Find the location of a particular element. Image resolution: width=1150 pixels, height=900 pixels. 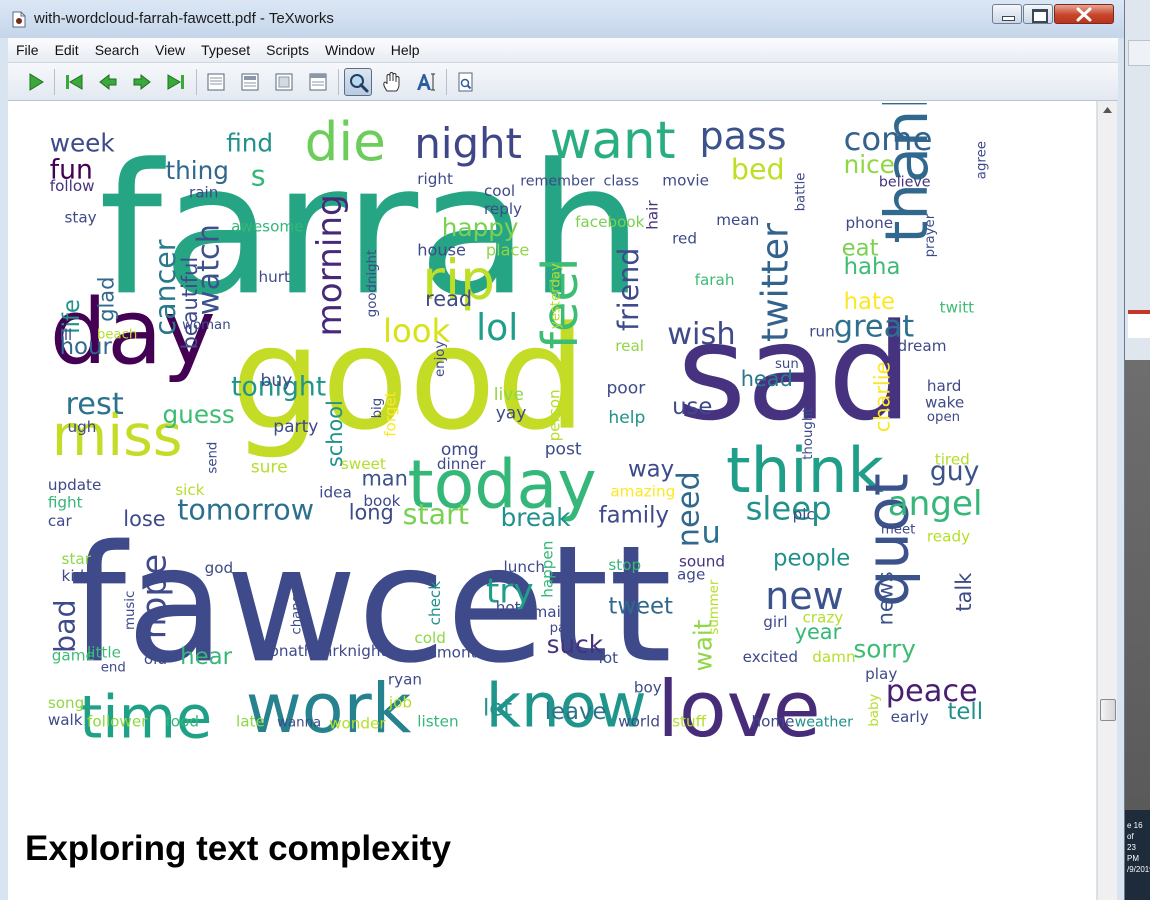

vertical-scrollbar is located at coordinates (1107, 500).